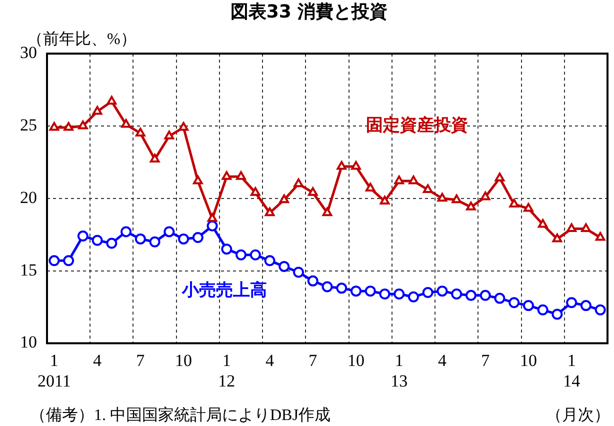  What do you see at coordinates (28, 342) in the screenshot?
I see `y-tick-label: 10` at bounding box center [28, 342].